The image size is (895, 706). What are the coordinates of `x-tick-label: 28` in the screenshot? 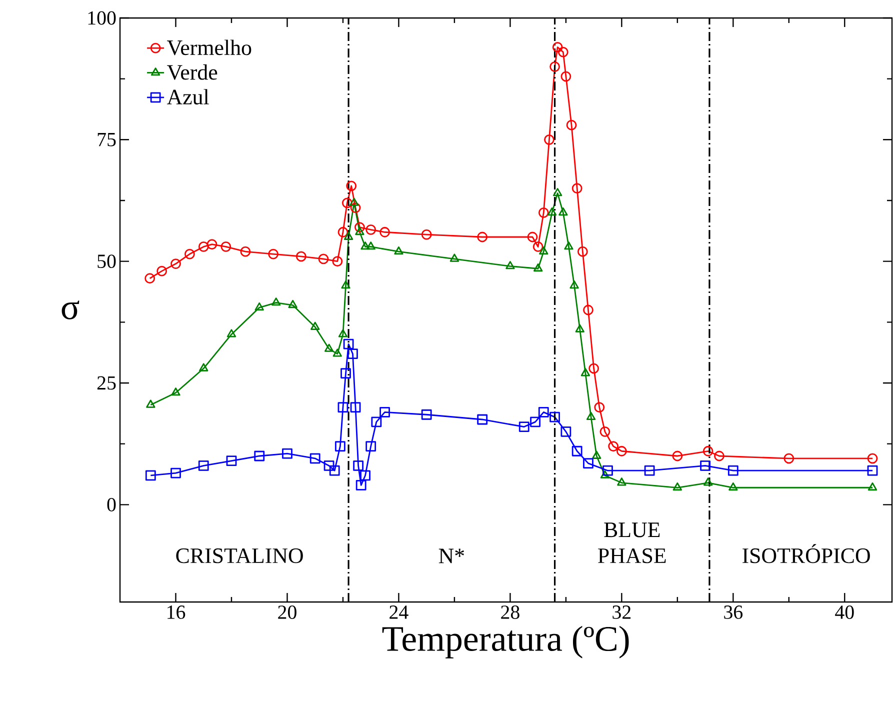 It's located at (510, 612).